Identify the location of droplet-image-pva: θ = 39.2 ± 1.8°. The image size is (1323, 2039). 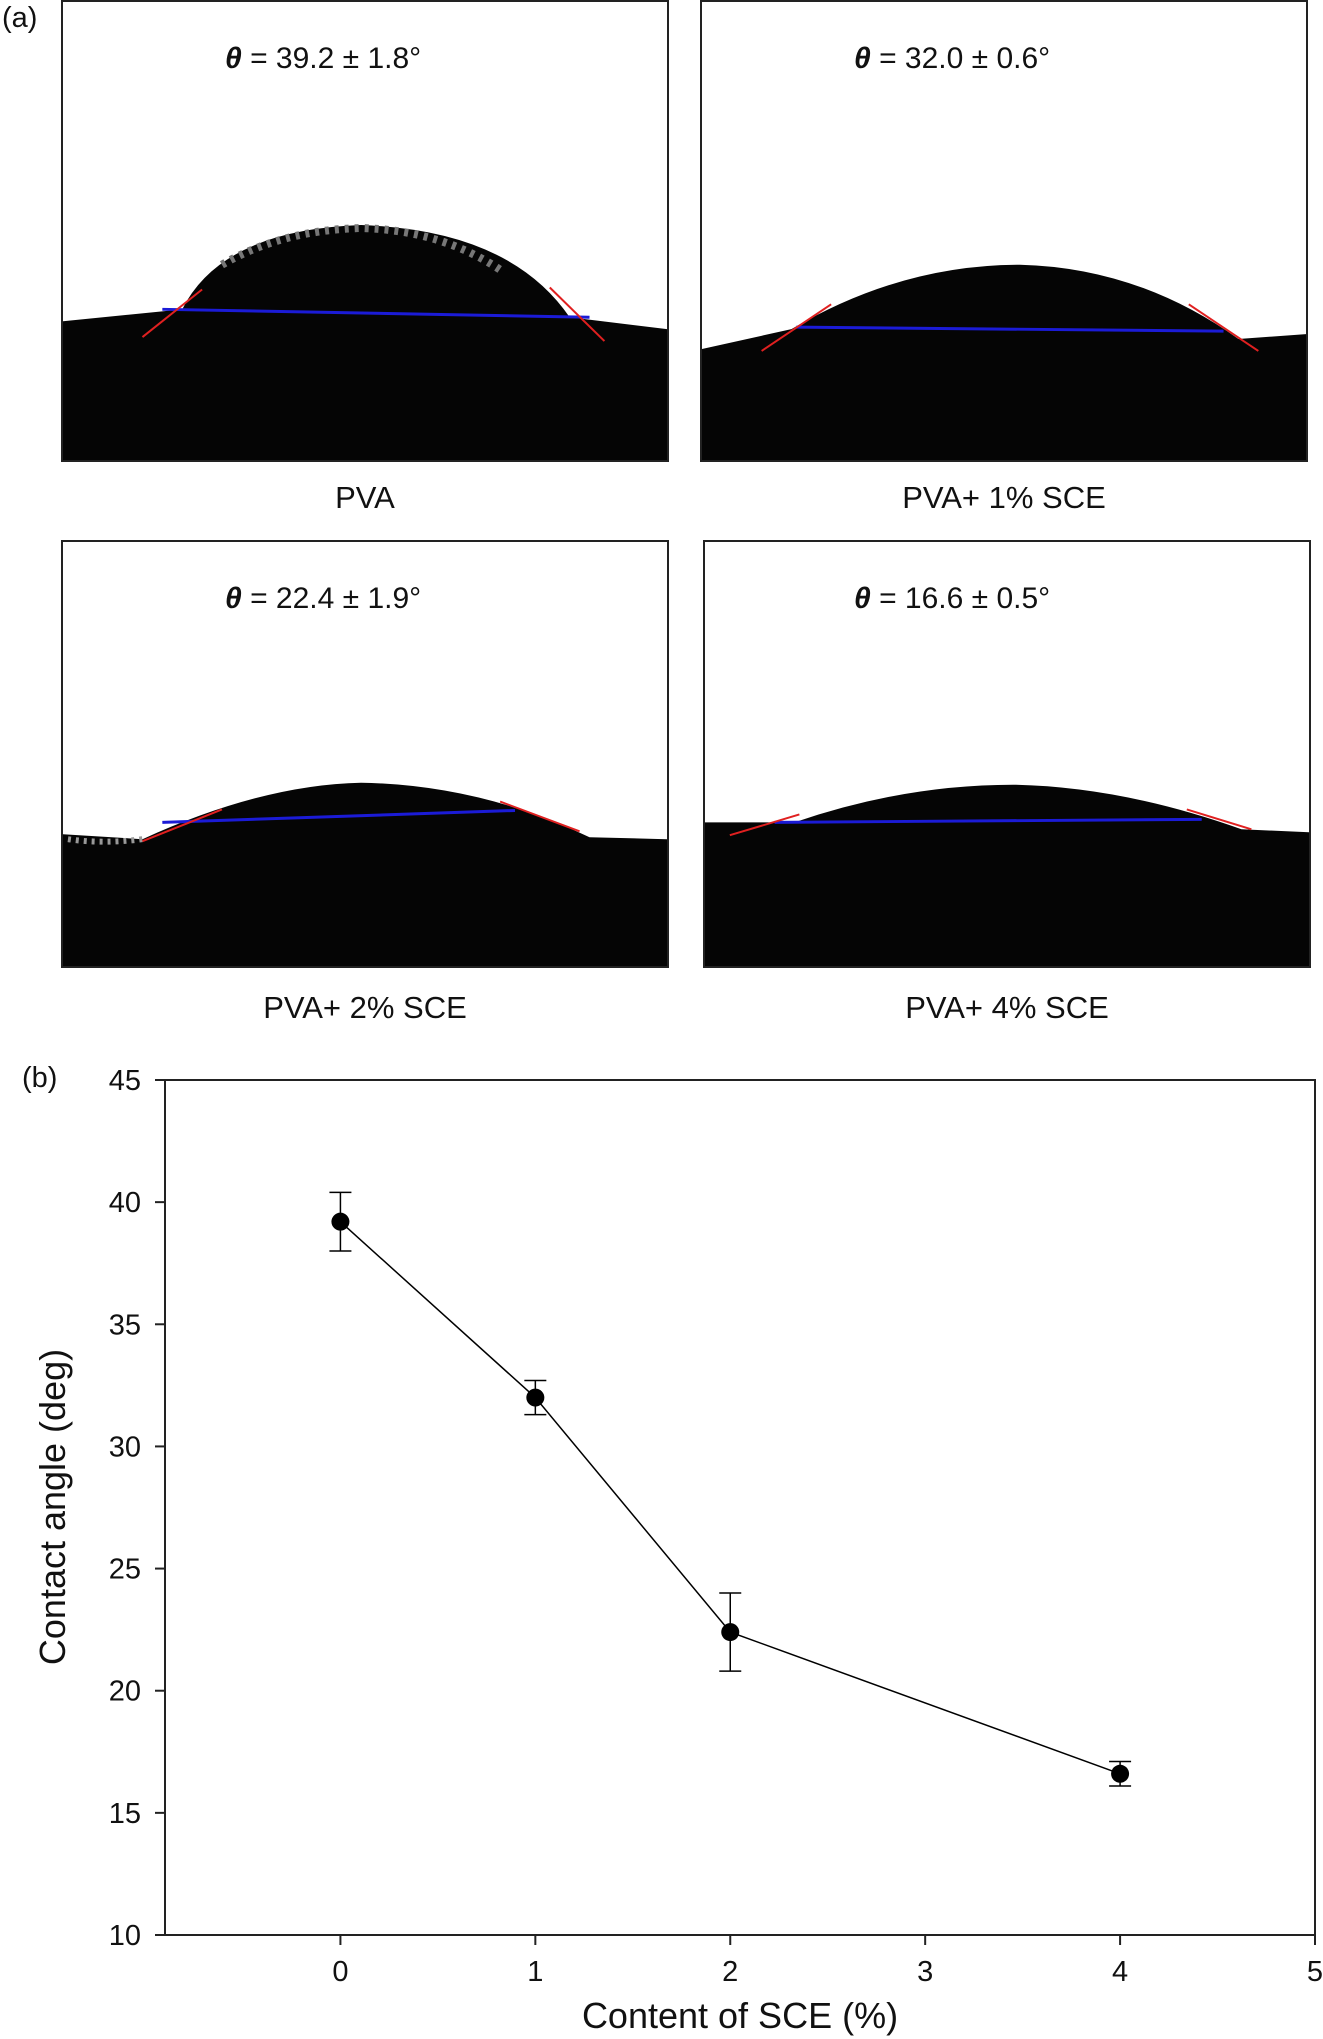
(365, 231).